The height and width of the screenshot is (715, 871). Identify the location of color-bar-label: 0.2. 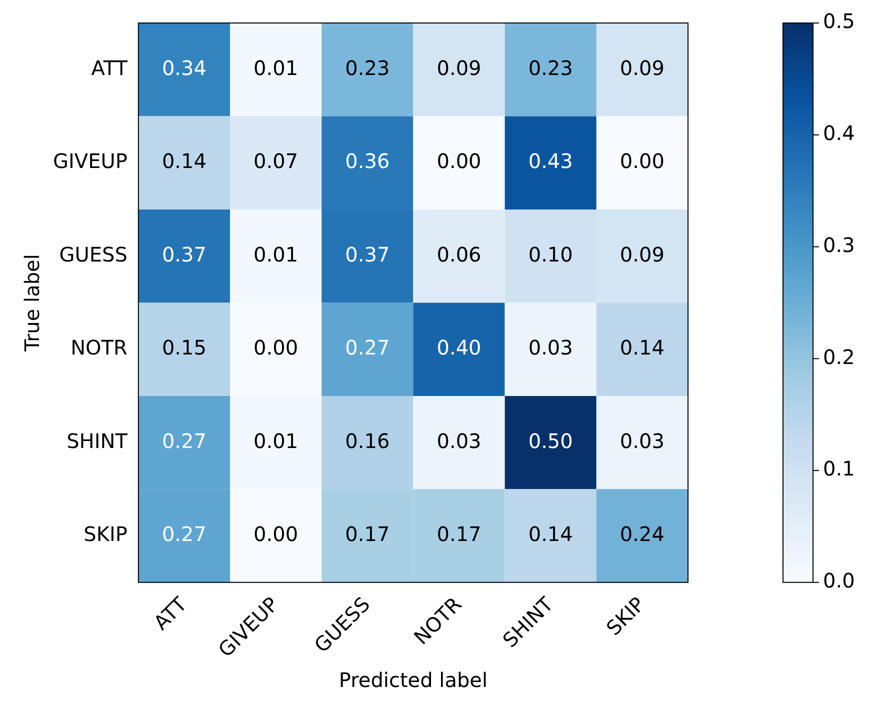
(839, 356).